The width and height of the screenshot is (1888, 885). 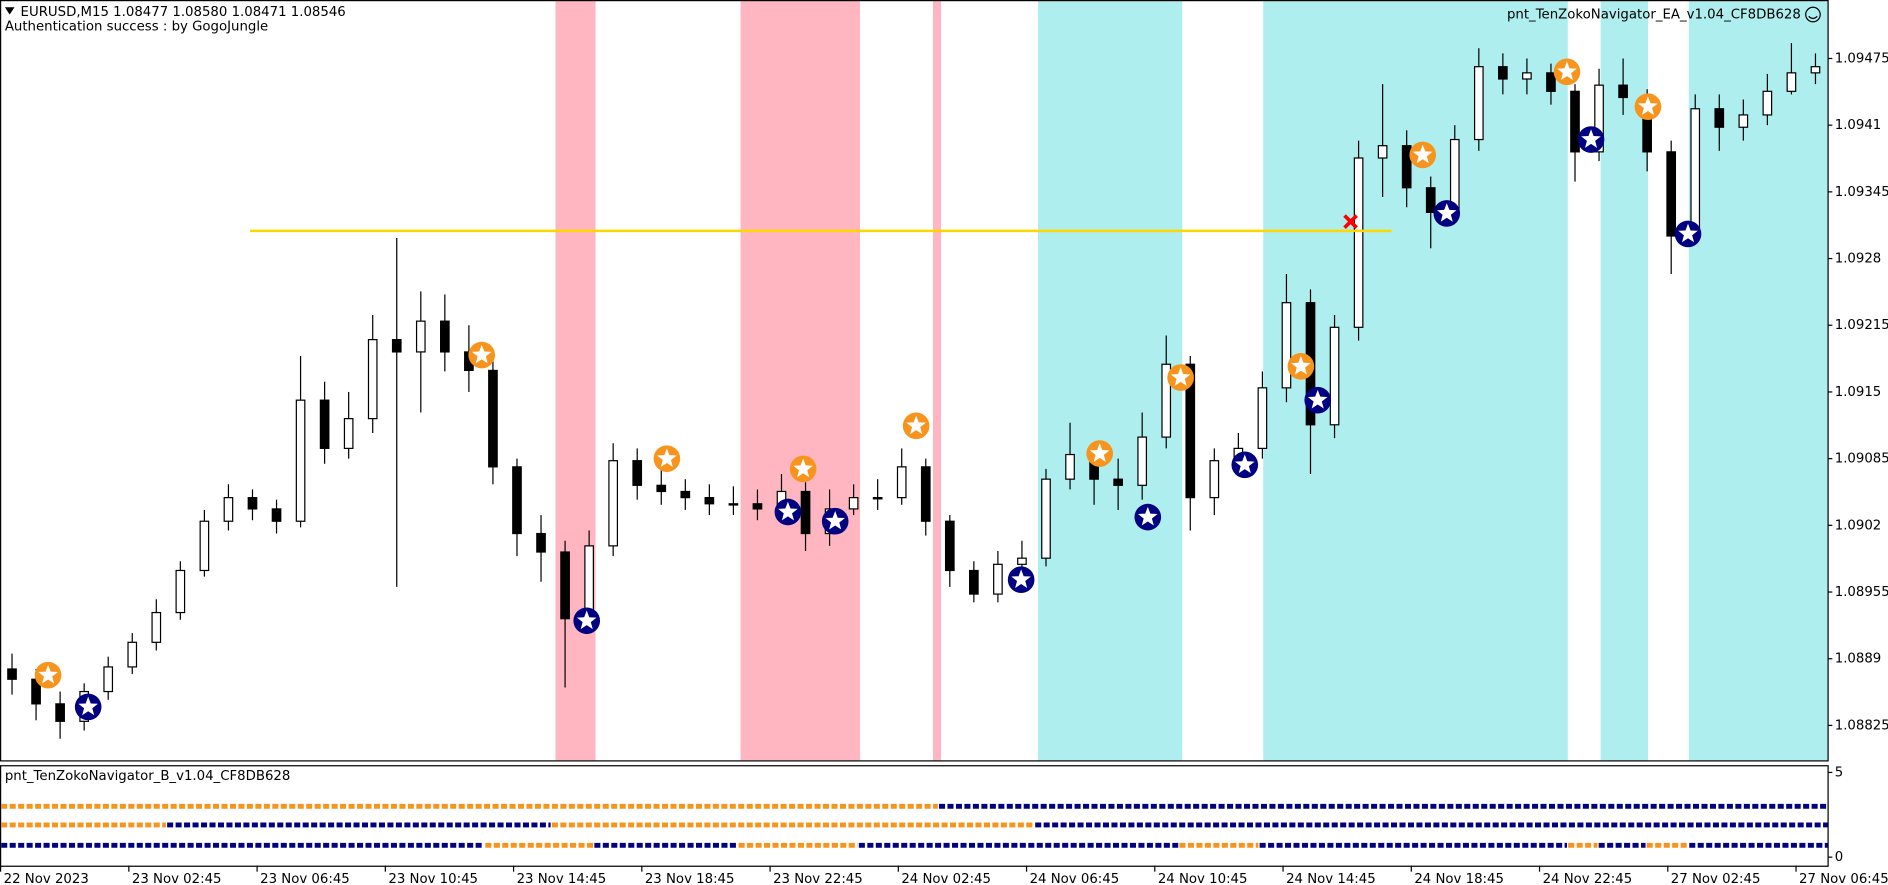 What do you see at coordinates (914, 816) in the screenshot?
I see `indicator-frame` at bounding box center [914, 816].